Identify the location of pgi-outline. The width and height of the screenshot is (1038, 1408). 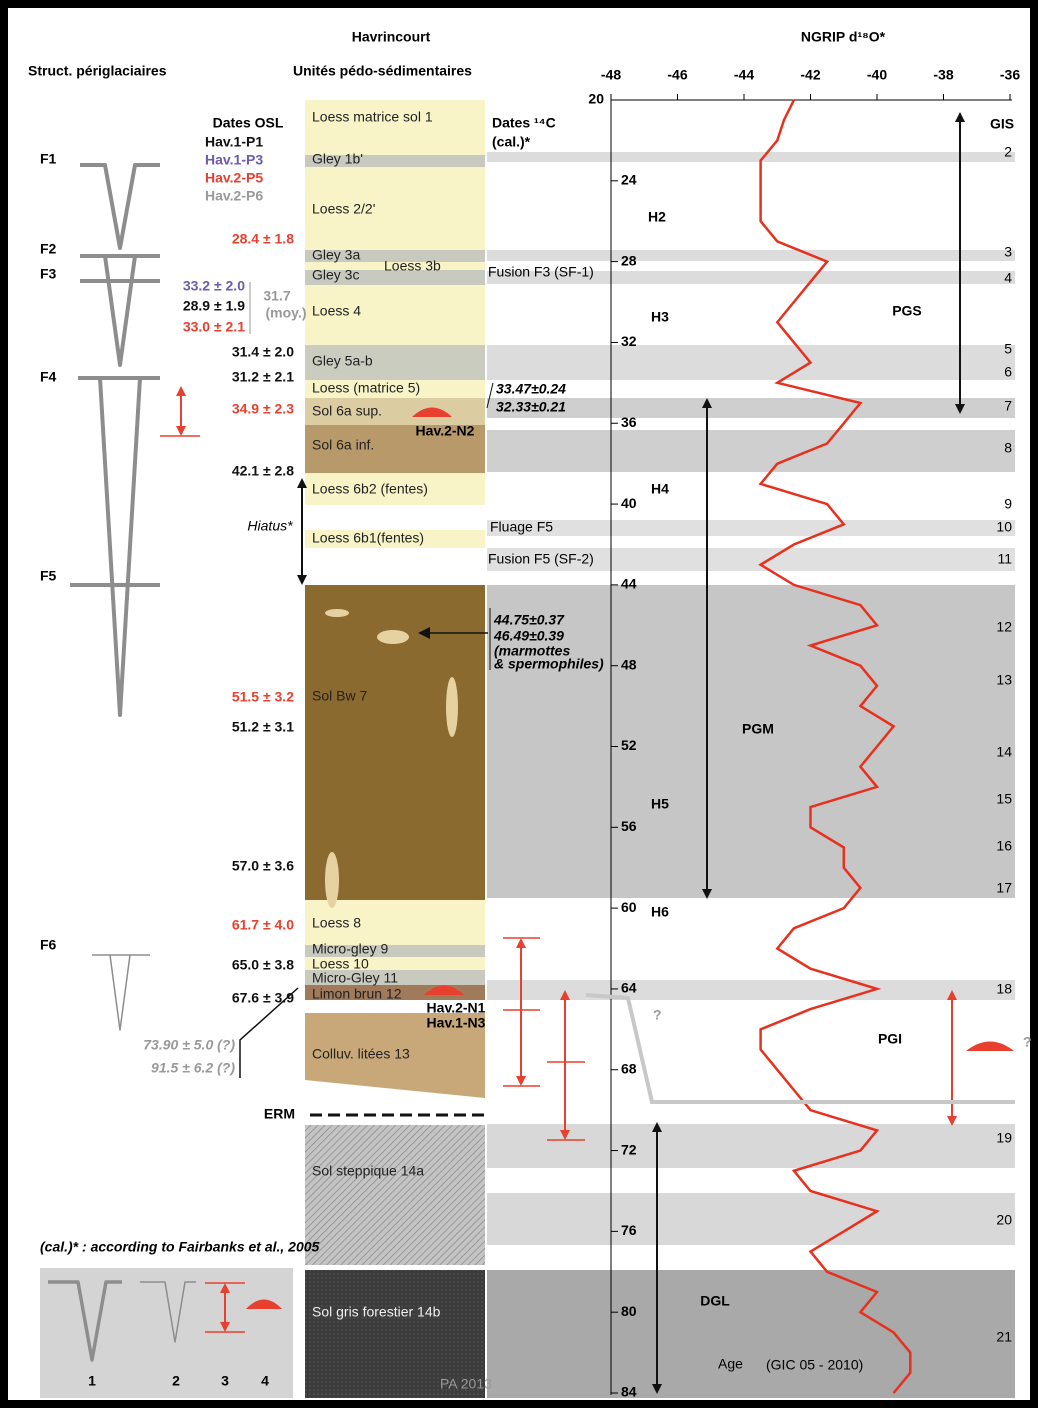
(800, 1048).